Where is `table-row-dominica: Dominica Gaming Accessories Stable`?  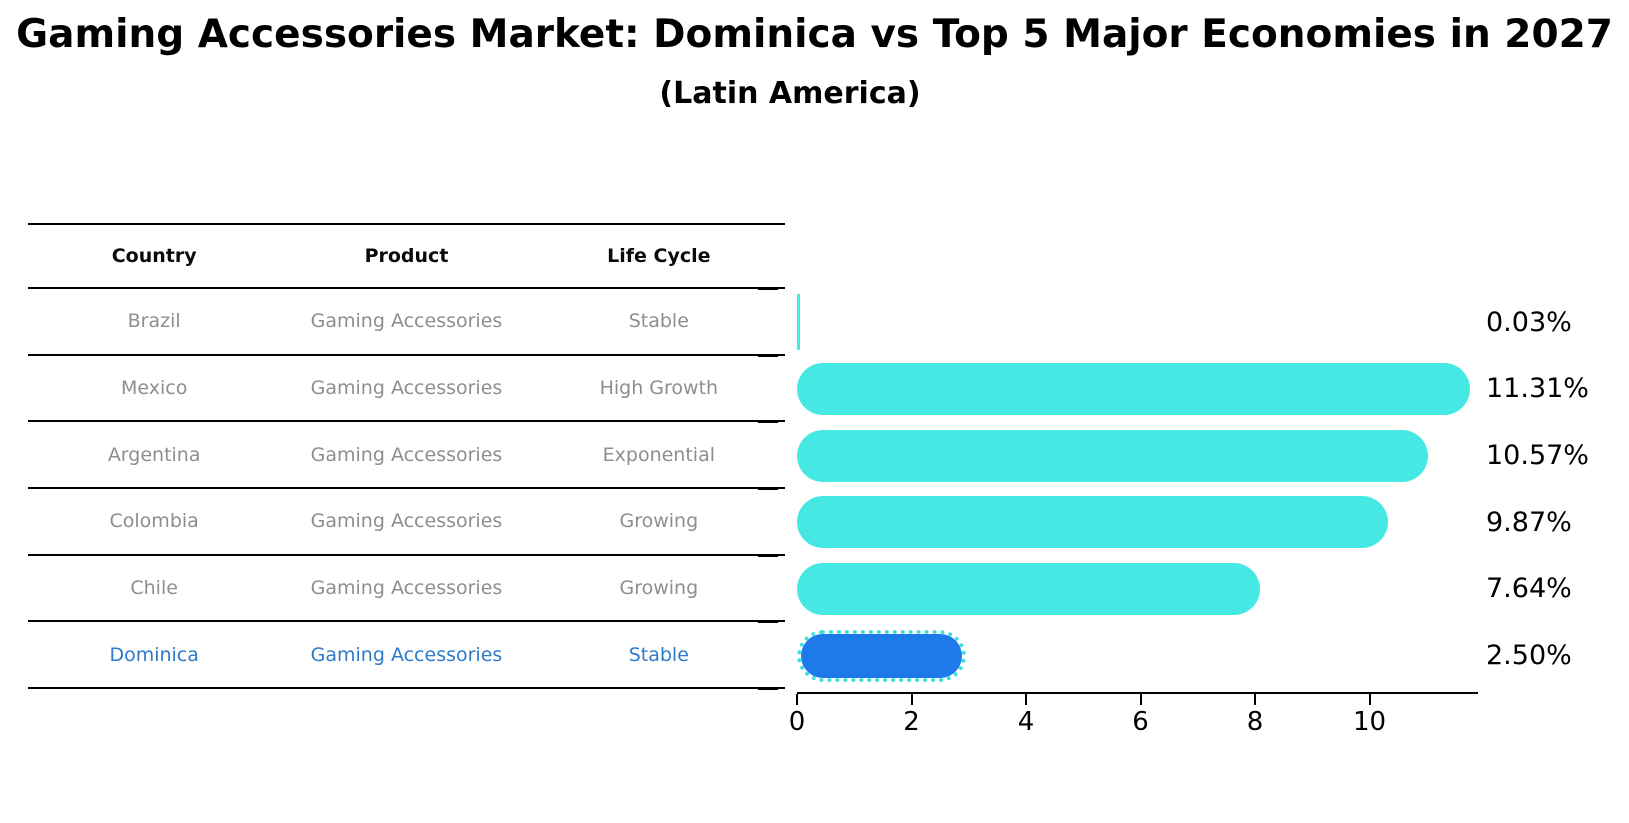 table-row-dominica: Dominica Gaming Accessories Stable is located at coordinates (406, 655).